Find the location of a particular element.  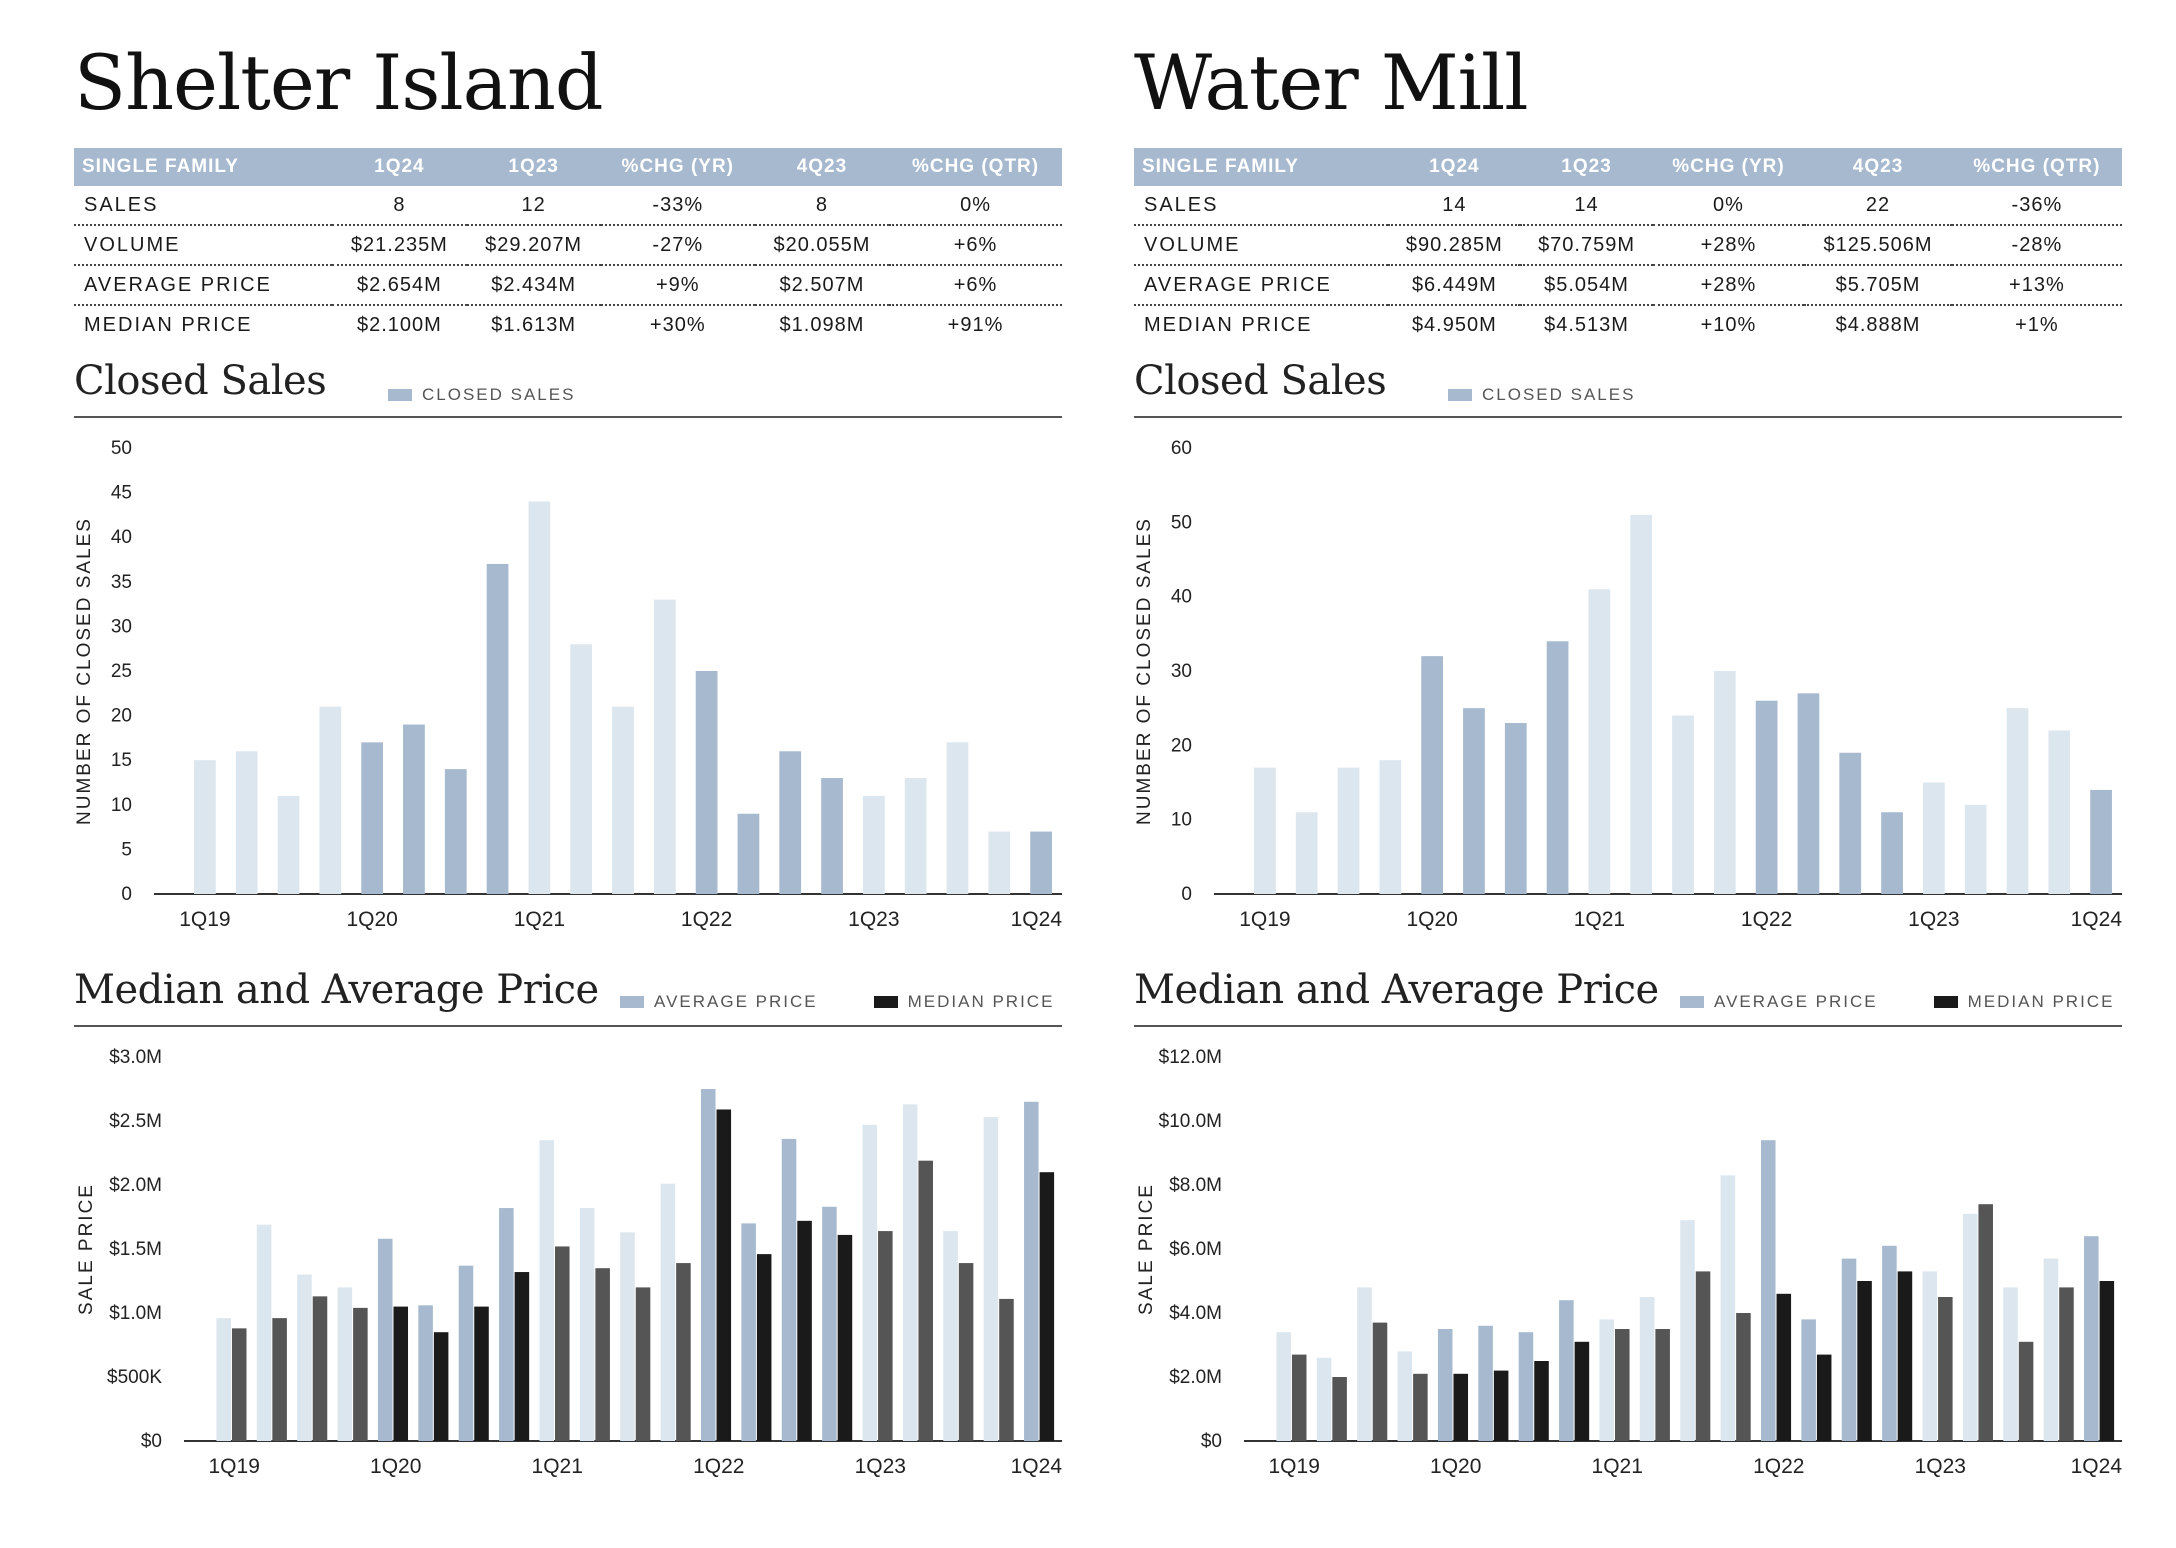

table-cell: -27% is located at coordinates (677, 245).